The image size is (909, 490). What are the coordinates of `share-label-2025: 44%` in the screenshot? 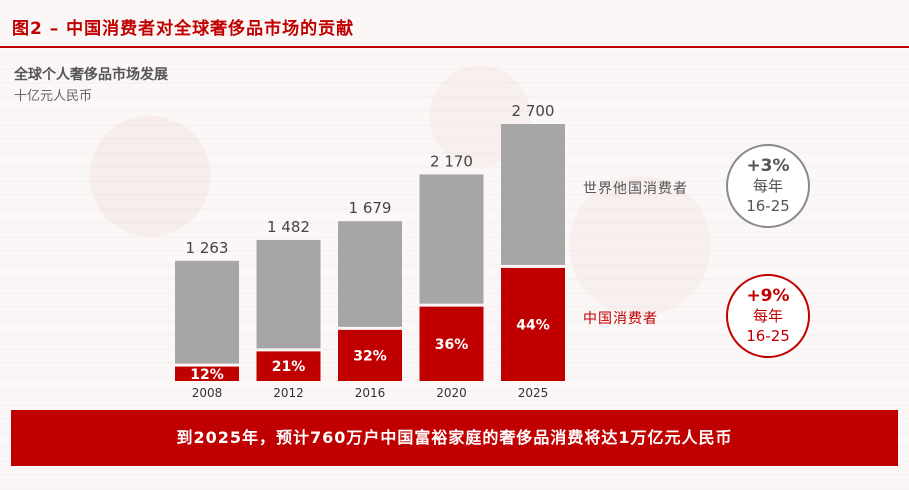 It's located at (533, 325).